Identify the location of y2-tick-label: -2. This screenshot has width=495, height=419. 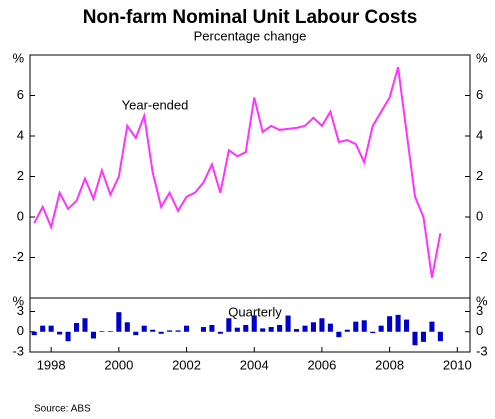
(482, 256).